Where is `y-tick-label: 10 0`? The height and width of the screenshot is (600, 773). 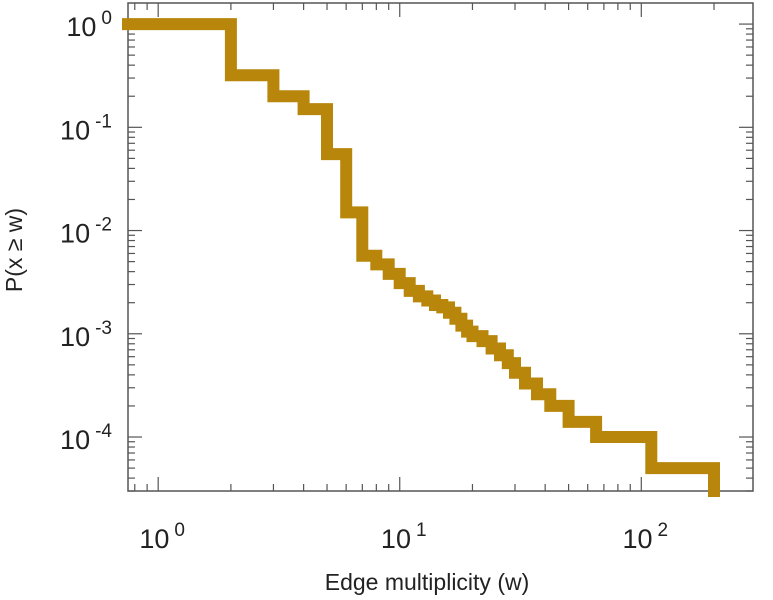
y-tick-label: 10 0 is located at coordinates (89, 25).